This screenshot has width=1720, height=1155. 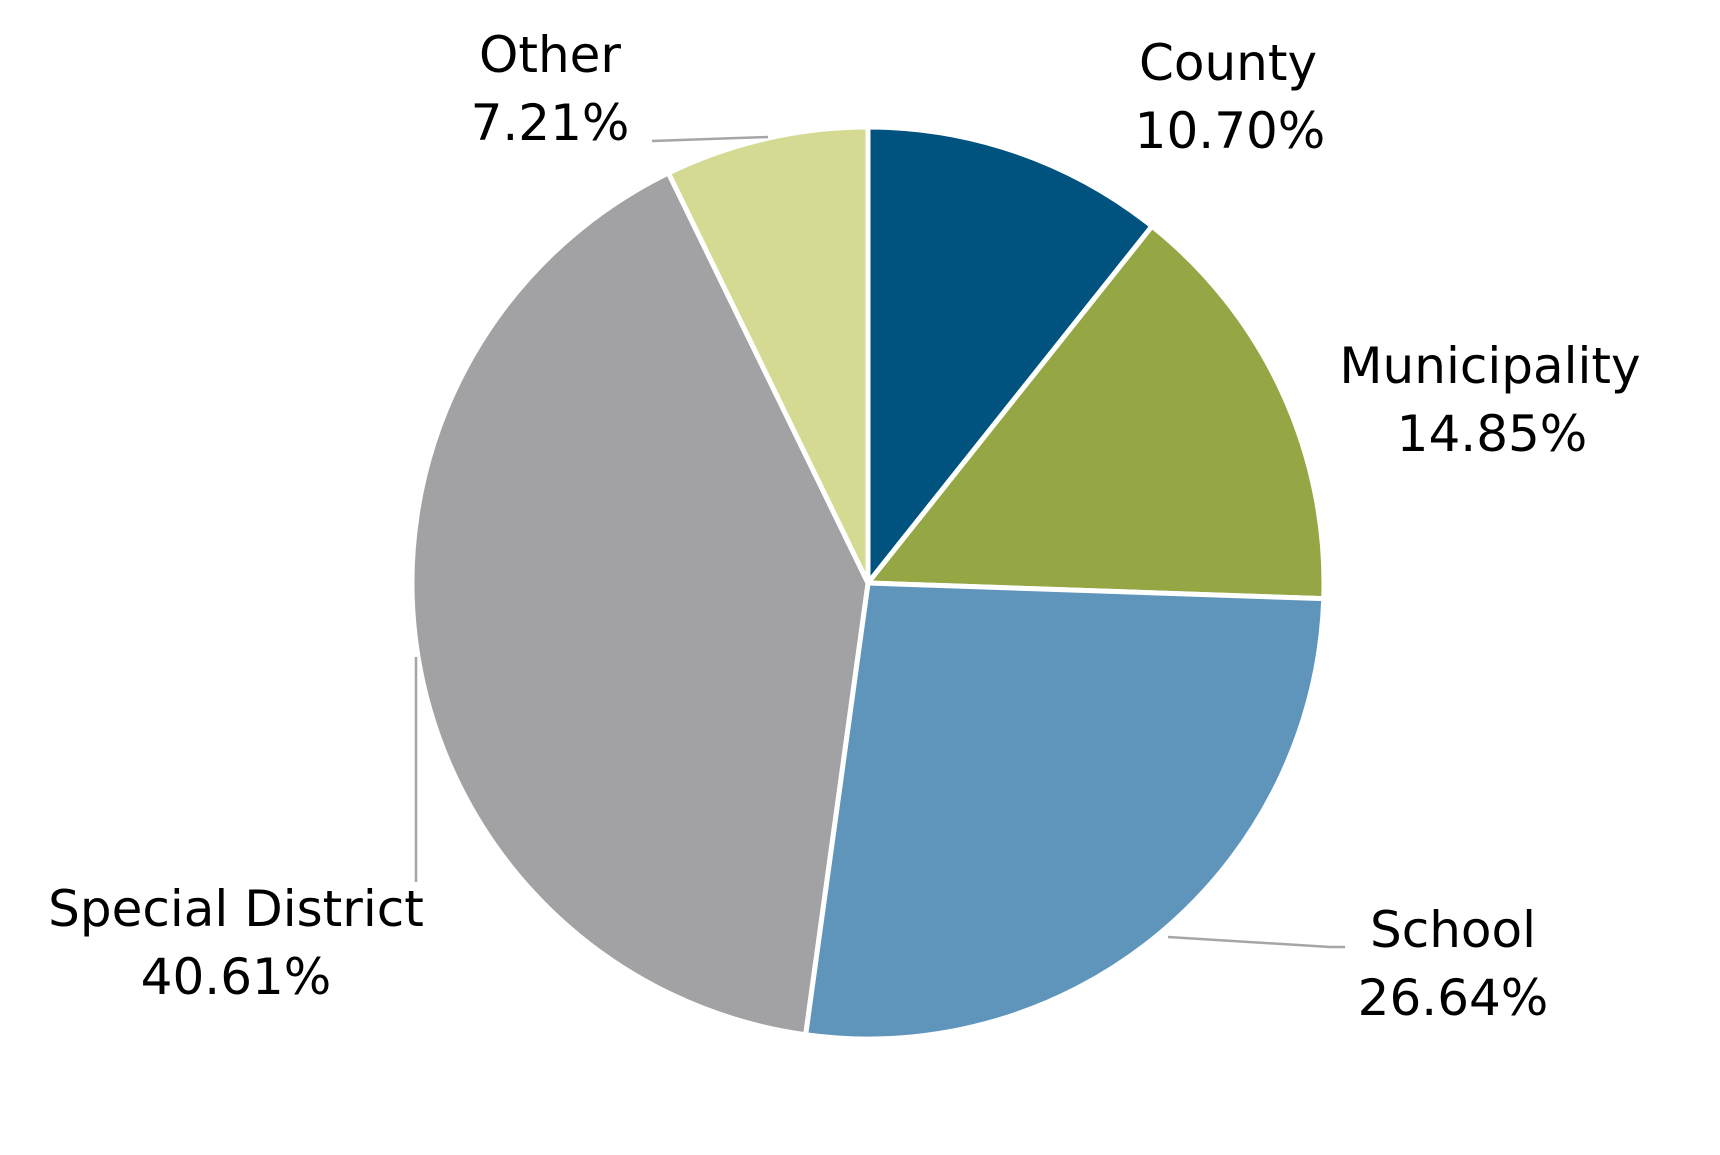 I want to click on slice-percent: 7.21%, so click(x=550, y=123).